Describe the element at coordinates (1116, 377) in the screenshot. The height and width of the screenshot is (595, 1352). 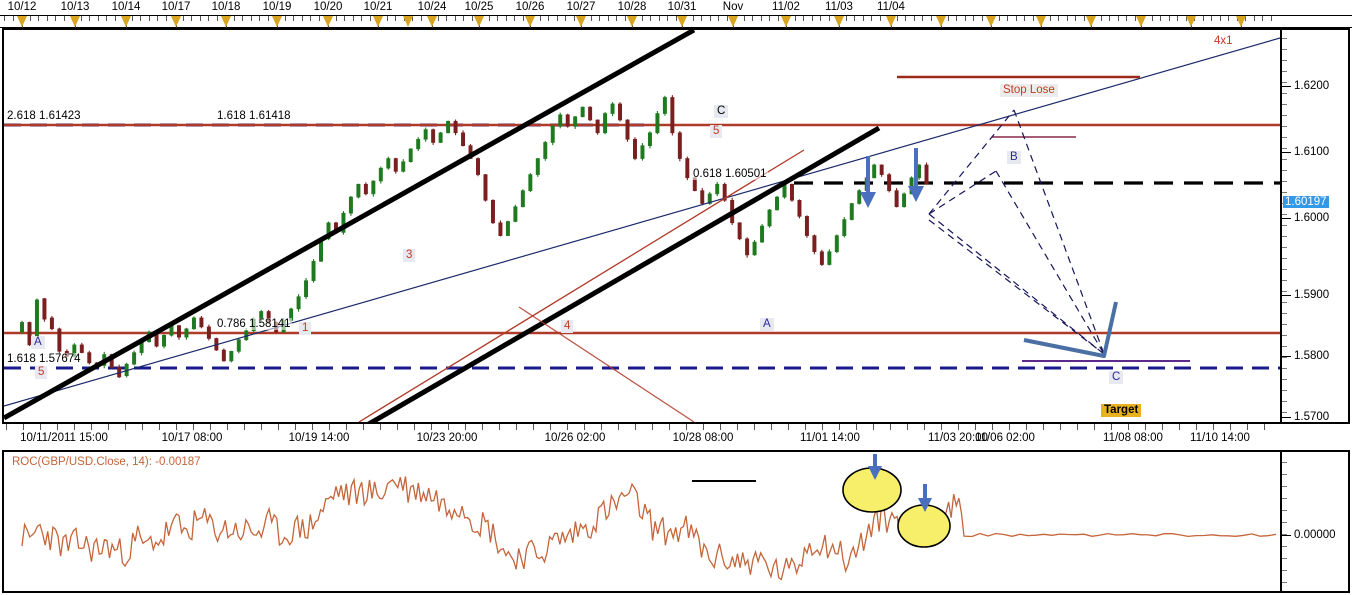
I see `wave-label: C` at that location.